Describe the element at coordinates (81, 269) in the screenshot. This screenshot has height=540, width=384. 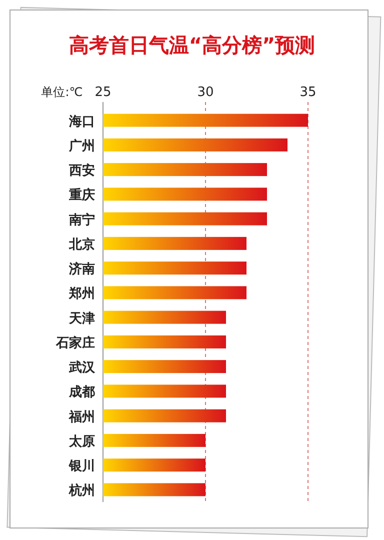
I see `y-tick-label: 济南` at that location.